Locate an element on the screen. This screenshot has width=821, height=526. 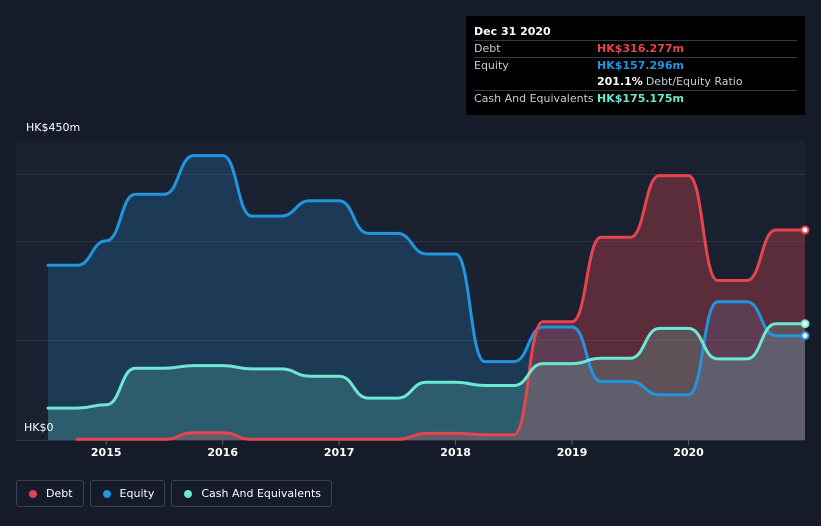
cash-dot-icon is located at coordinates (188, 493).